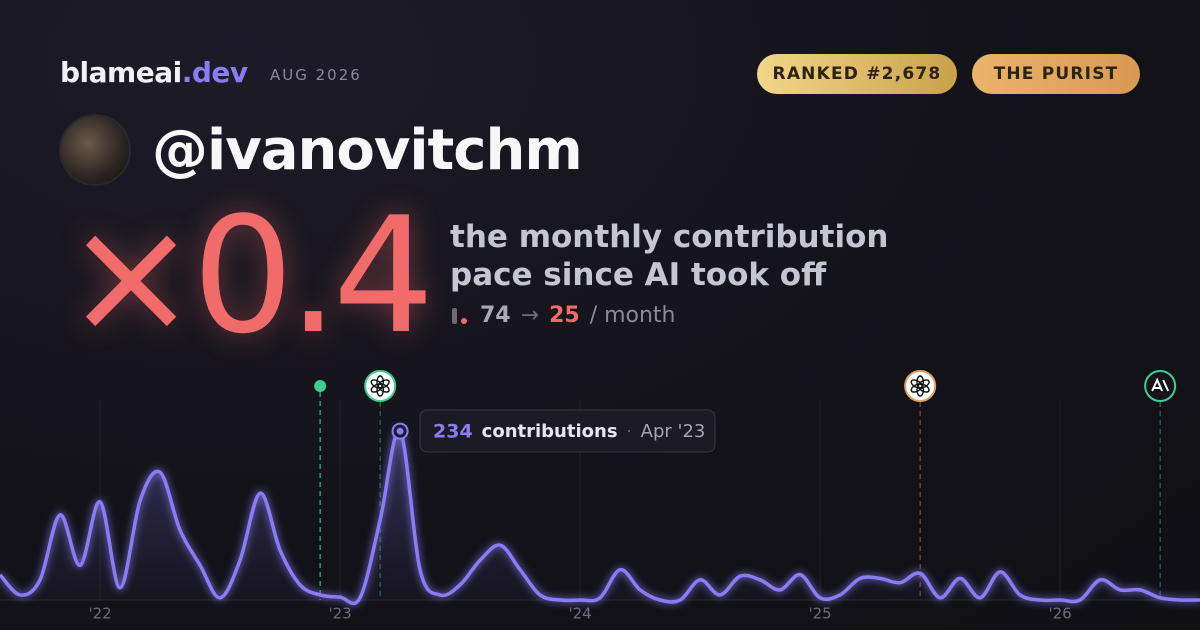 The width and height of the screenshot is (1200, 630). I want to click on unit: / month, so click(632, 315).